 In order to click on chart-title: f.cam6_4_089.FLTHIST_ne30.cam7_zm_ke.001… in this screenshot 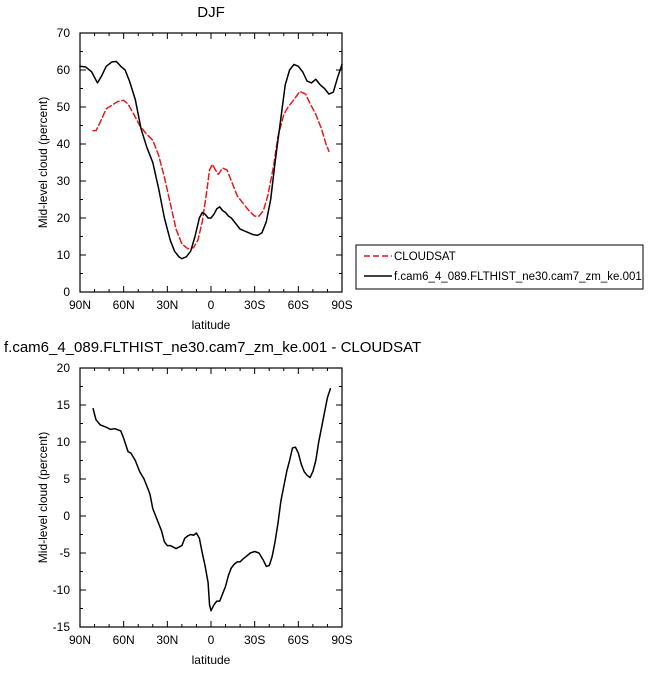, I will do `click(212, 347)`.